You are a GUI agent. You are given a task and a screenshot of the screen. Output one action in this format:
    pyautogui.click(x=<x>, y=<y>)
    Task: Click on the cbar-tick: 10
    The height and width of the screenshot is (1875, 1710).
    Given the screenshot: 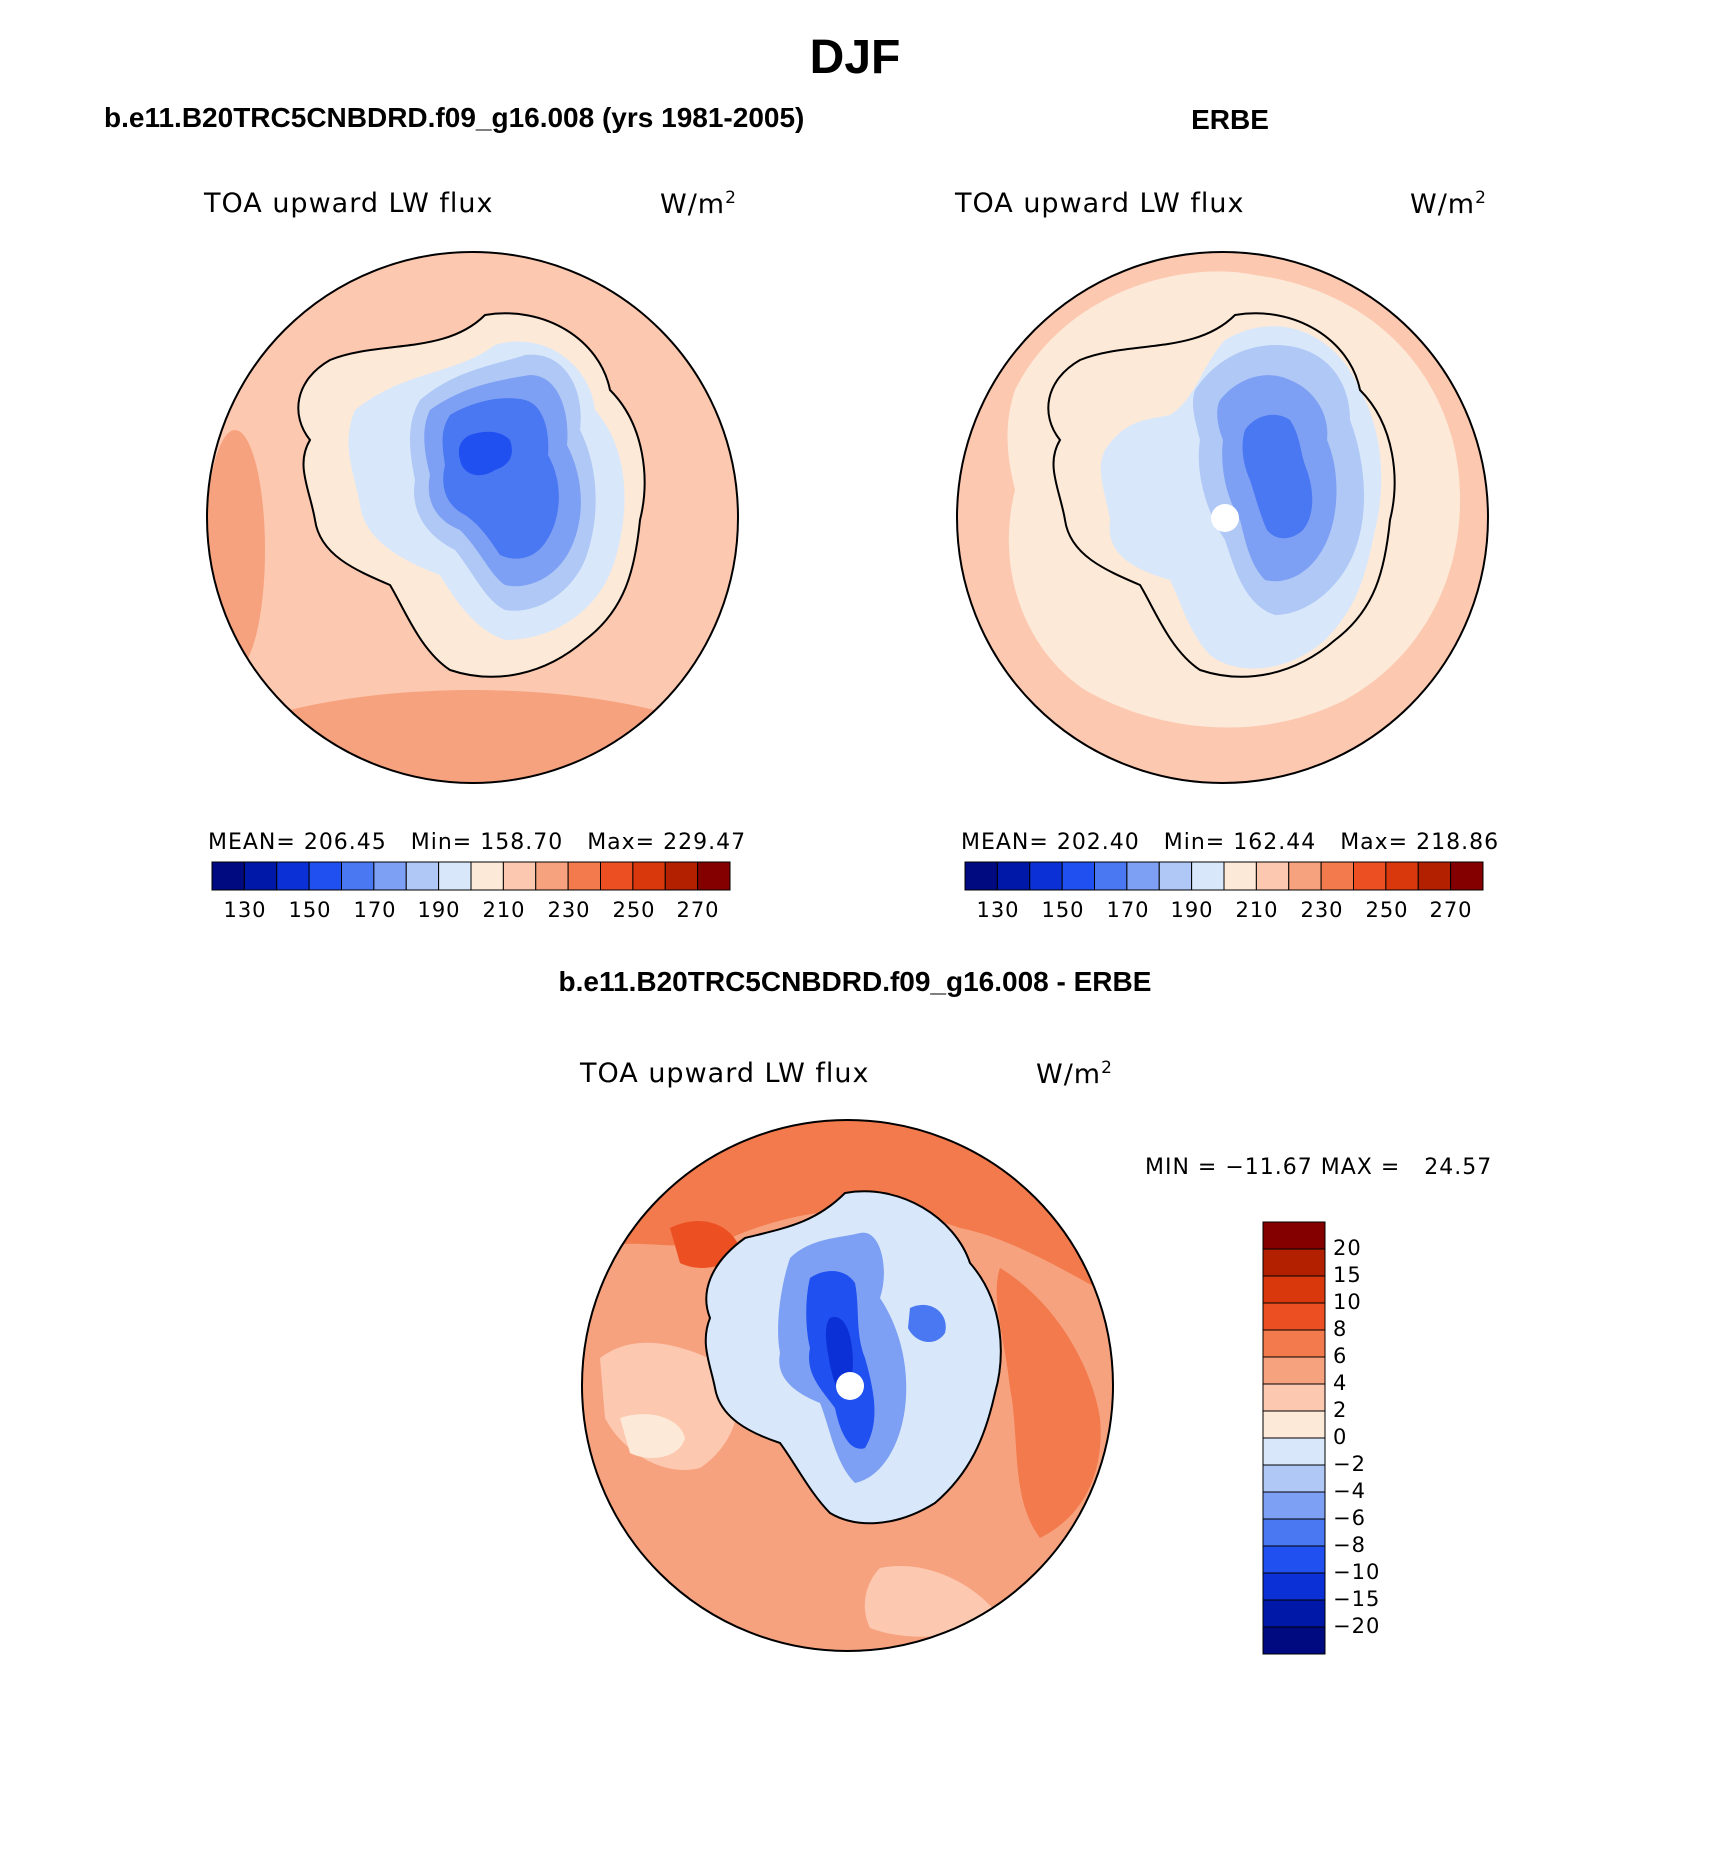 What is the action you would take?
    pyautogui.click(x=1347, y=1302)
    